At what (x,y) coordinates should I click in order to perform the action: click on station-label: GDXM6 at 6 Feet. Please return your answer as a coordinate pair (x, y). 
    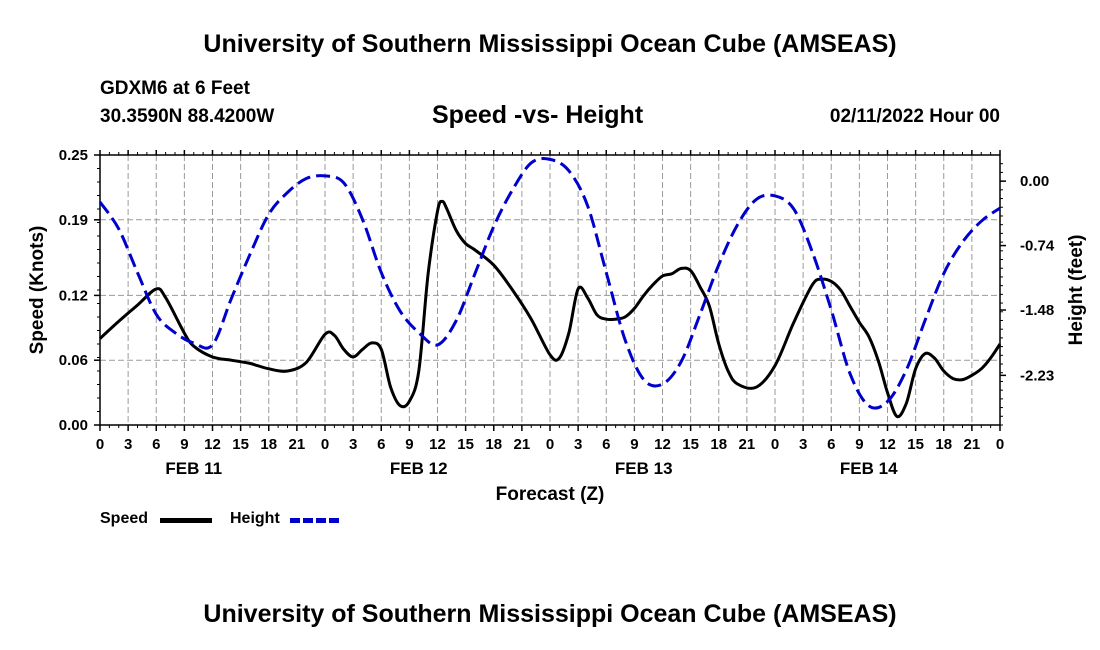
    Looking at the image, I should click on (175, 88).